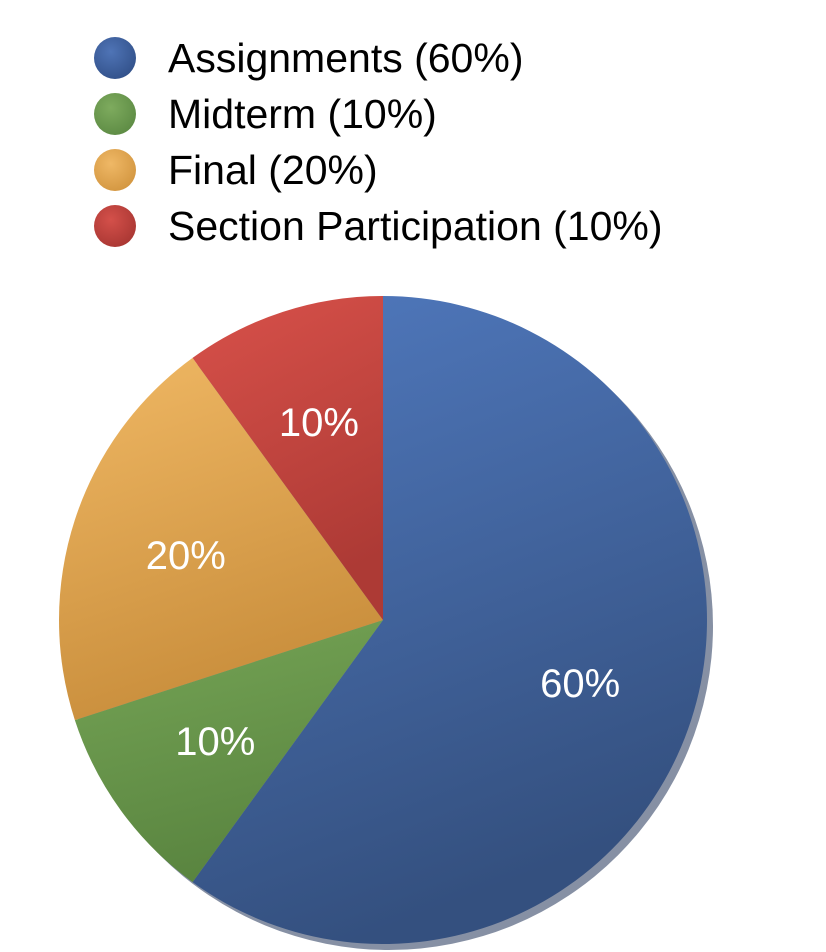 This screenshot has height=952, width=826. Describe the element at coordinates (215, 742) in the screenshot. I see `slice-label-midterm: 10%` at that location.